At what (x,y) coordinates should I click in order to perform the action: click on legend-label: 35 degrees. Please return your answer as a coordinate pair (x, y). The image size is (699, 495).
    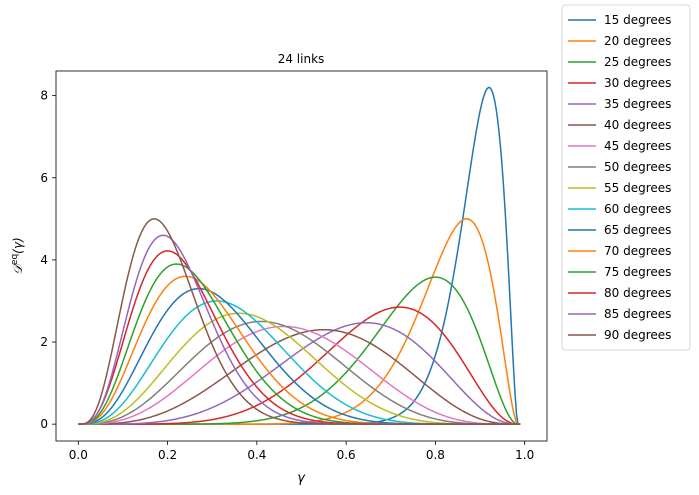
    Looking at the image, I should click on (637, 104).